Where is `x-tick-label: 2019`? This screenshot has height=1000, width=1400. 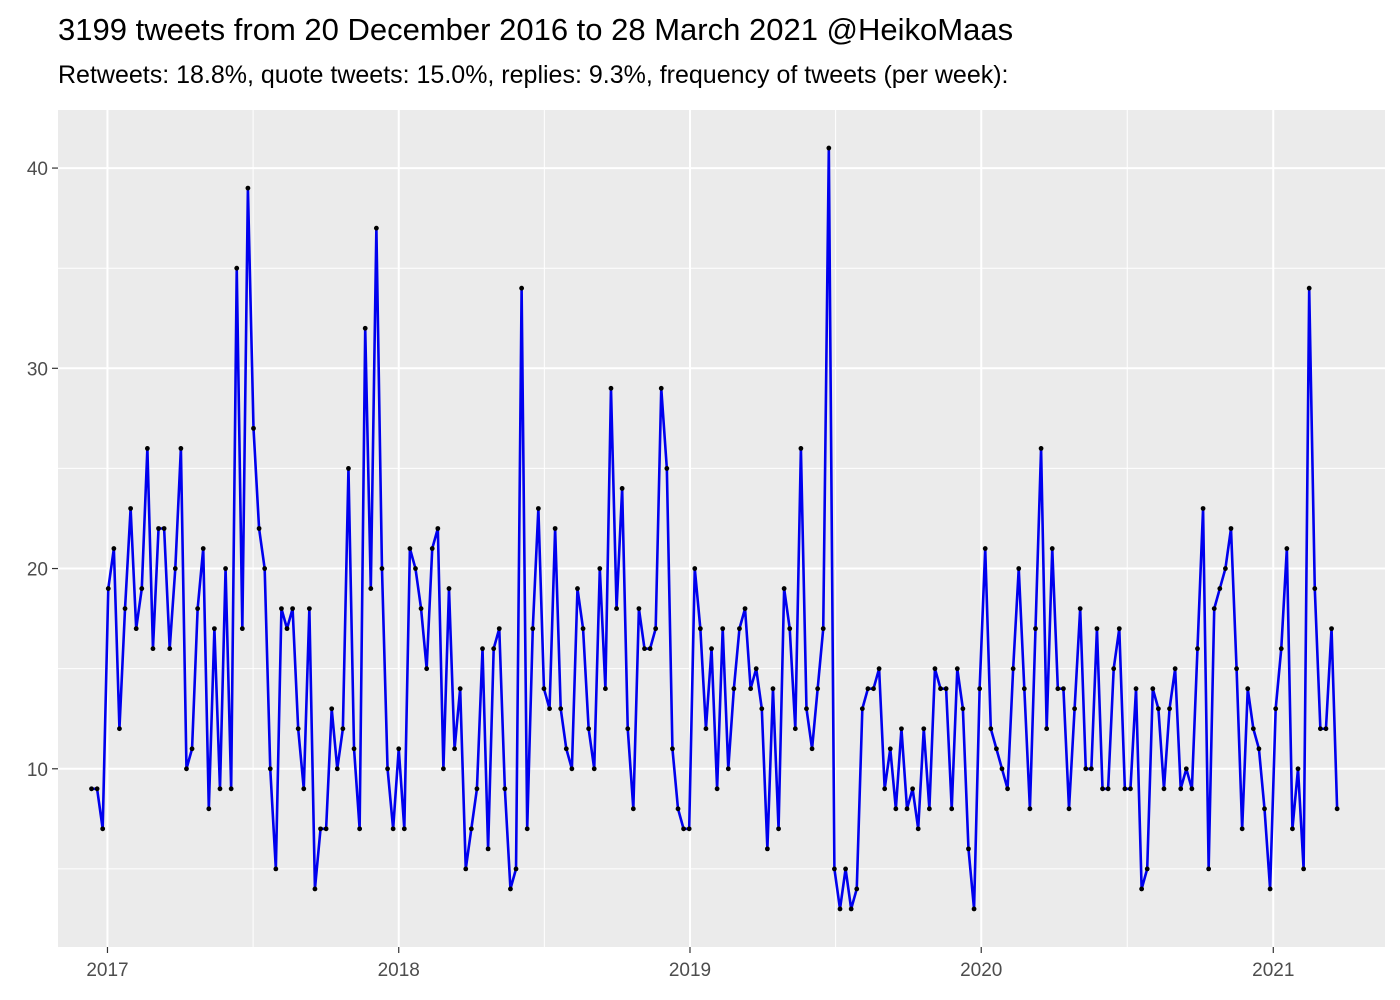
x-tick-label: 2019 is located at coordinates (690, 970).